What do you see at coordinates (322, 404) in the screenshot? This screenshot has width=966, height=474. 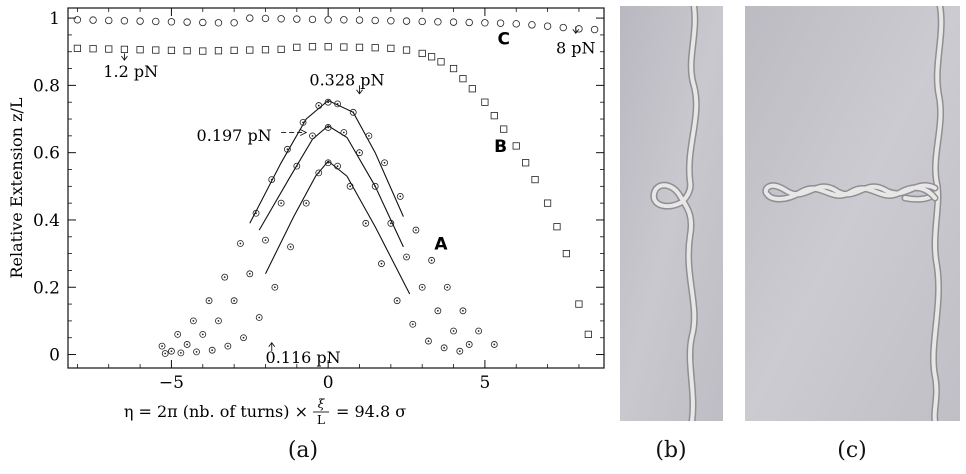 I see `x-axis-label-fraction-top: ξ` at bounding box center [322, 404].